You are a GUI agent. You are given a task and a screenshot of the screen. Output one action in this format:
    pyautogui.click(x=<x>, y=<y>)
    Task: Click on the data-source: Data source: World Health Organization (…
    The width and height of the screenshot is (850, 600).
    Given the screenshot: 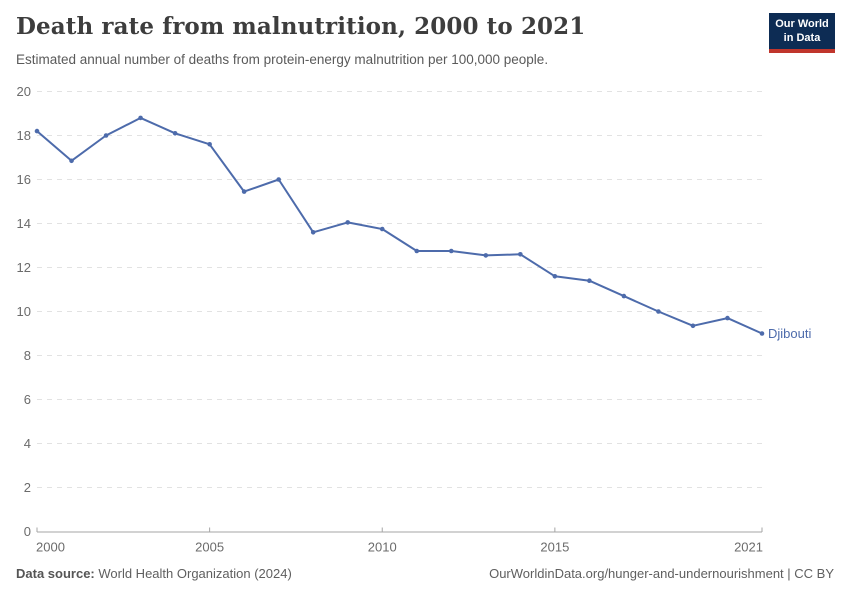 What is the action you would take?
    pyautogui.click(x=154, y=573)
    